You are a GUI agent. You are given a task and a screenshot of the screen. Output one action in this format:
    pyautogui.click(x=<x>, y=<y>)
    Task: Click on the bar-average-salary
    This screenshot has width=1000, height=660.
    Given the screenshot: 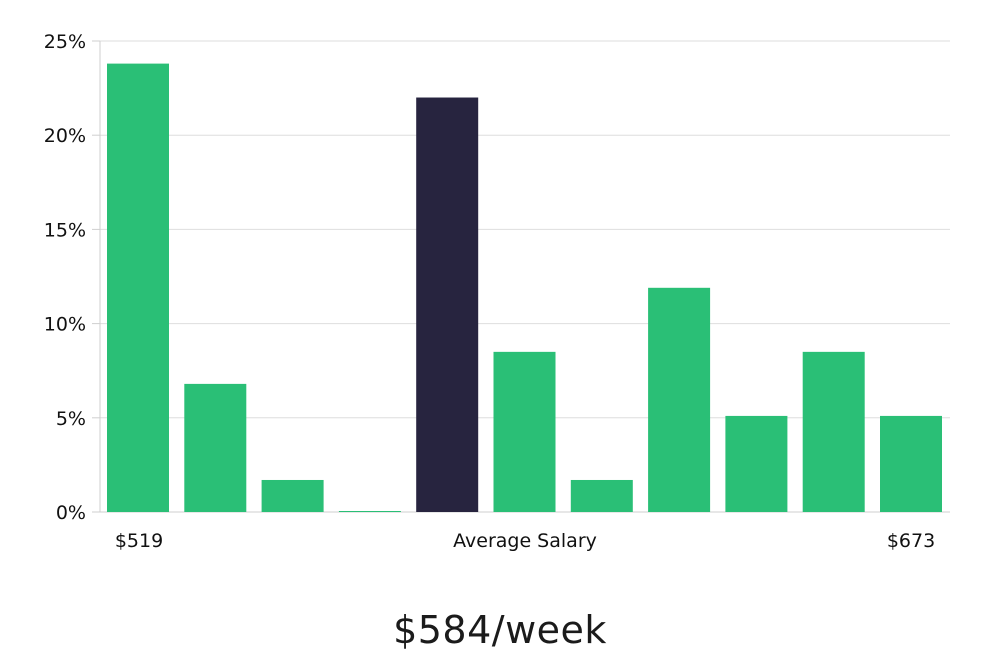 What is the action you would take?
    pyautogui.click(x=447, y=305)
    